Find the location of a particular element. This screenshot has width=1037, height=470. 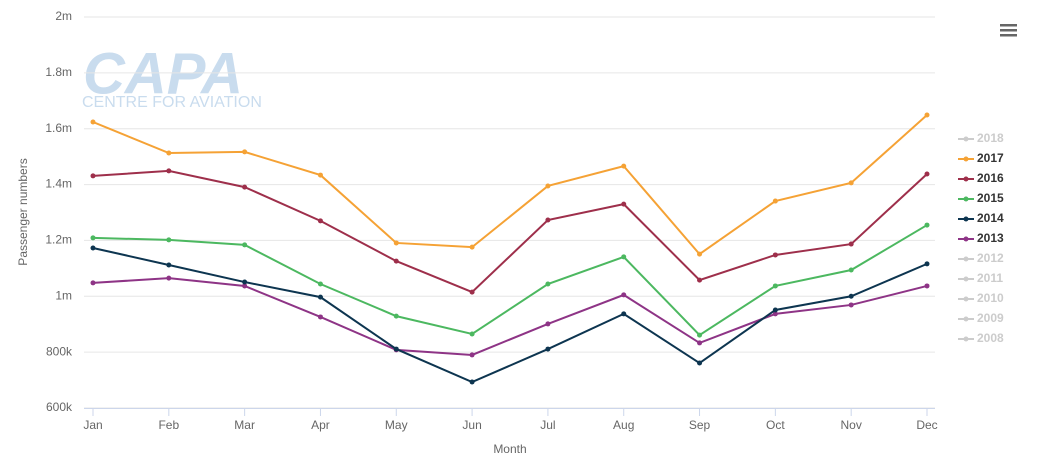

menu-button is located at coordinates (1008, 30).